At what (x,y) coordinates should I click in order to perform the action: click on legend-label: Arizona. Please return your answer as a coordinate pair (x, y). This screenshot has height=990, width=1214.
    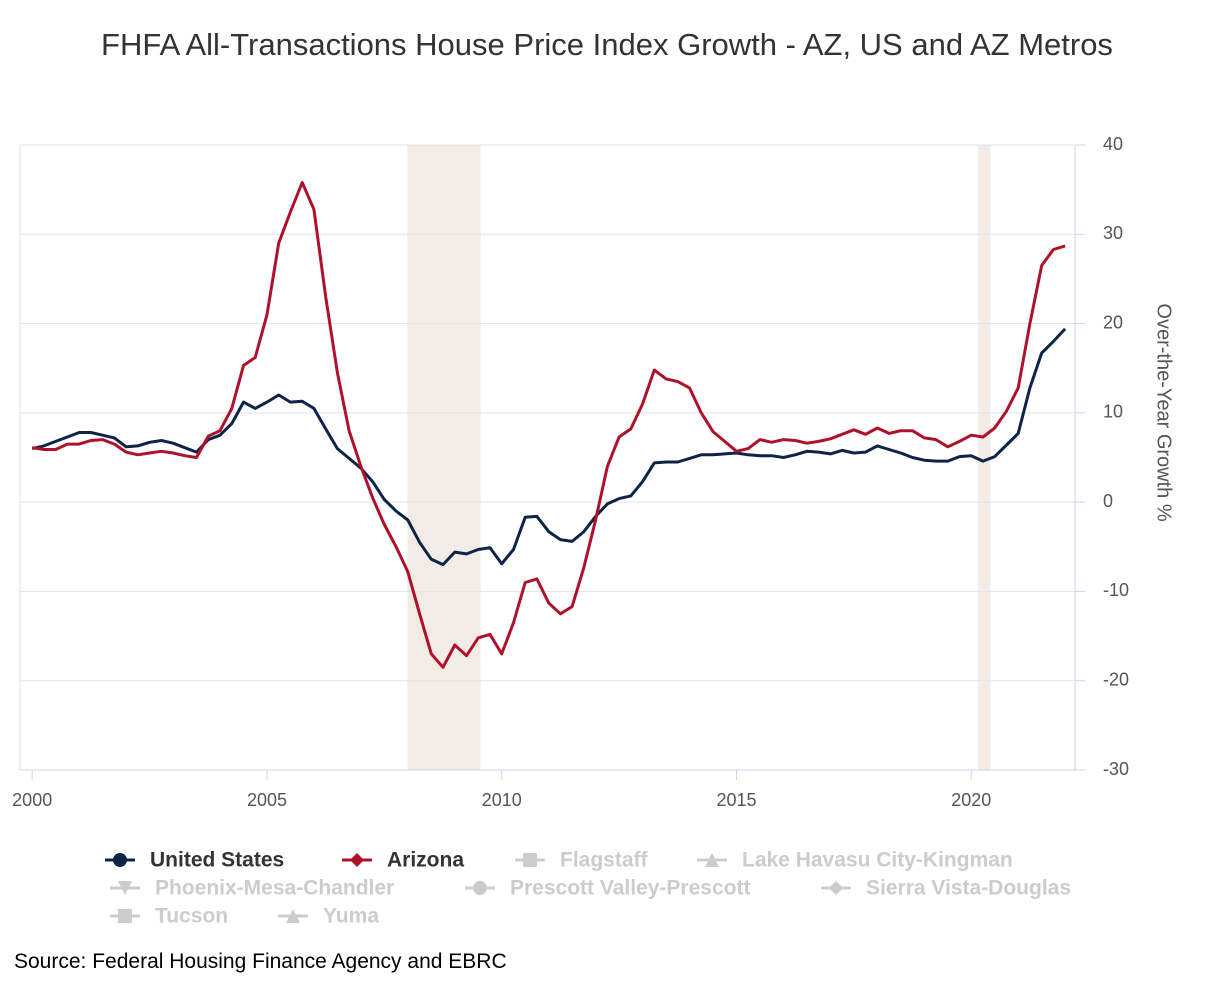
    Looking at the image, I should click on (425, 860).